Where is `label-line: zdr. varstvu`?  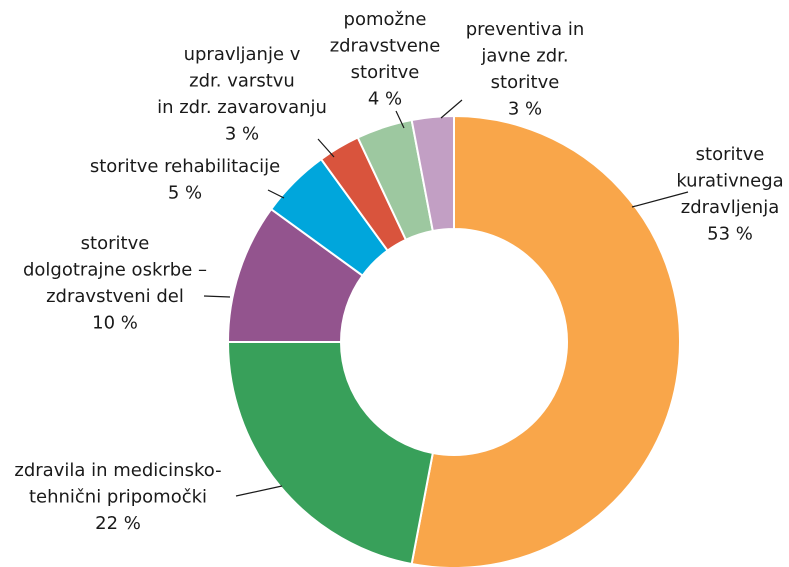
label-line: zdr. varstvu is located at coordinates (242, 81).